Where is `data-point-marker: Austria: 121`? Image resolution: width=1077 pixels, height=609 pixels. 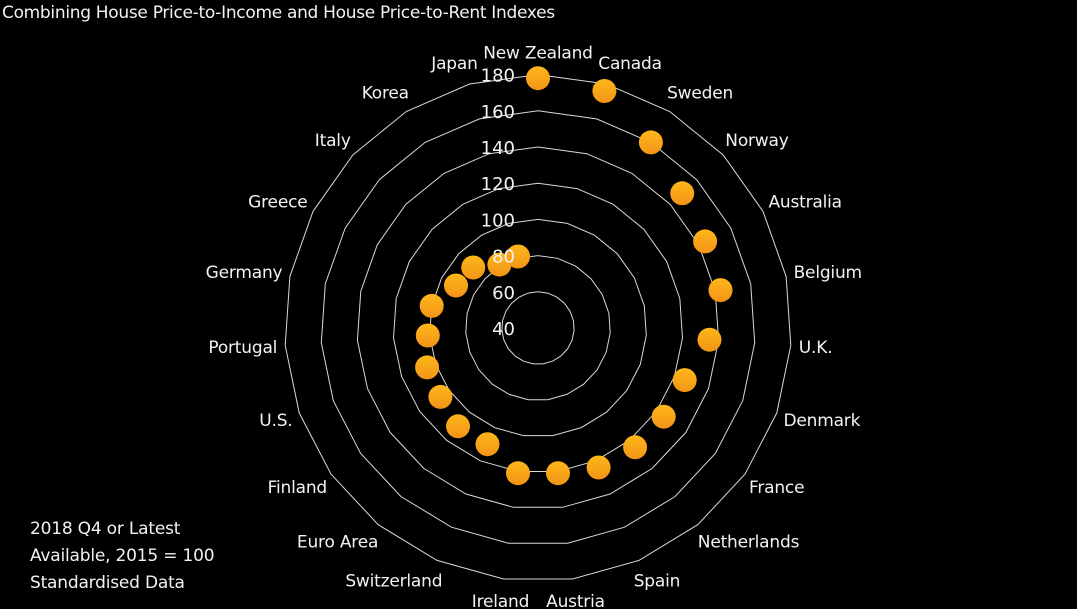 data-point-marker: Austria: 121 is located at coordinates (558, 473).